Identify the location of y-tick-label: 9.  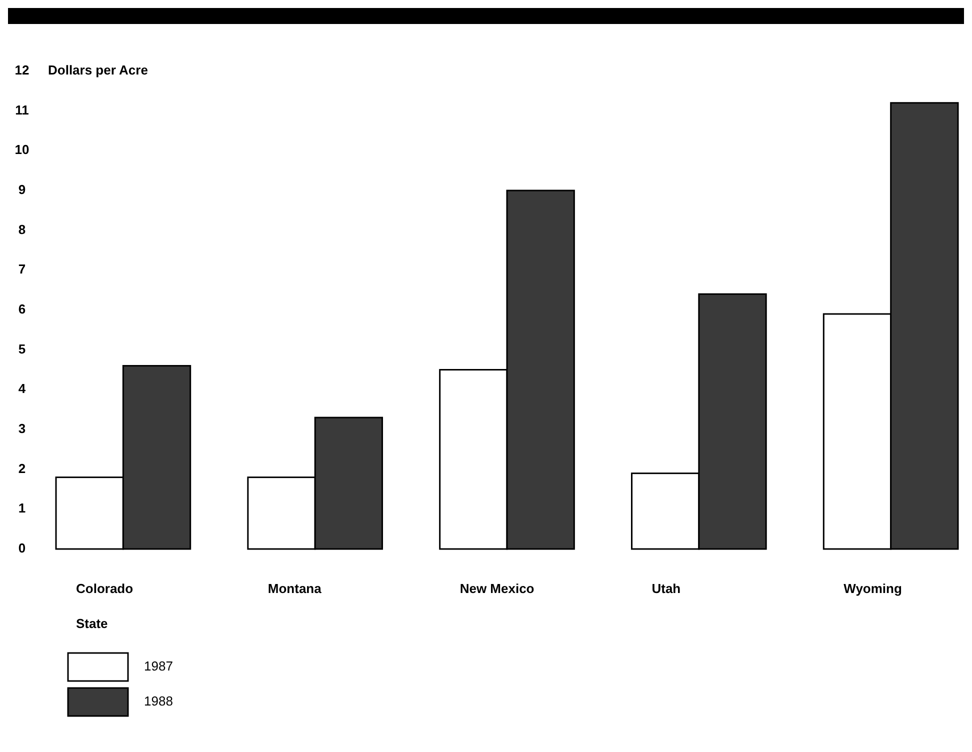
(22, 189).